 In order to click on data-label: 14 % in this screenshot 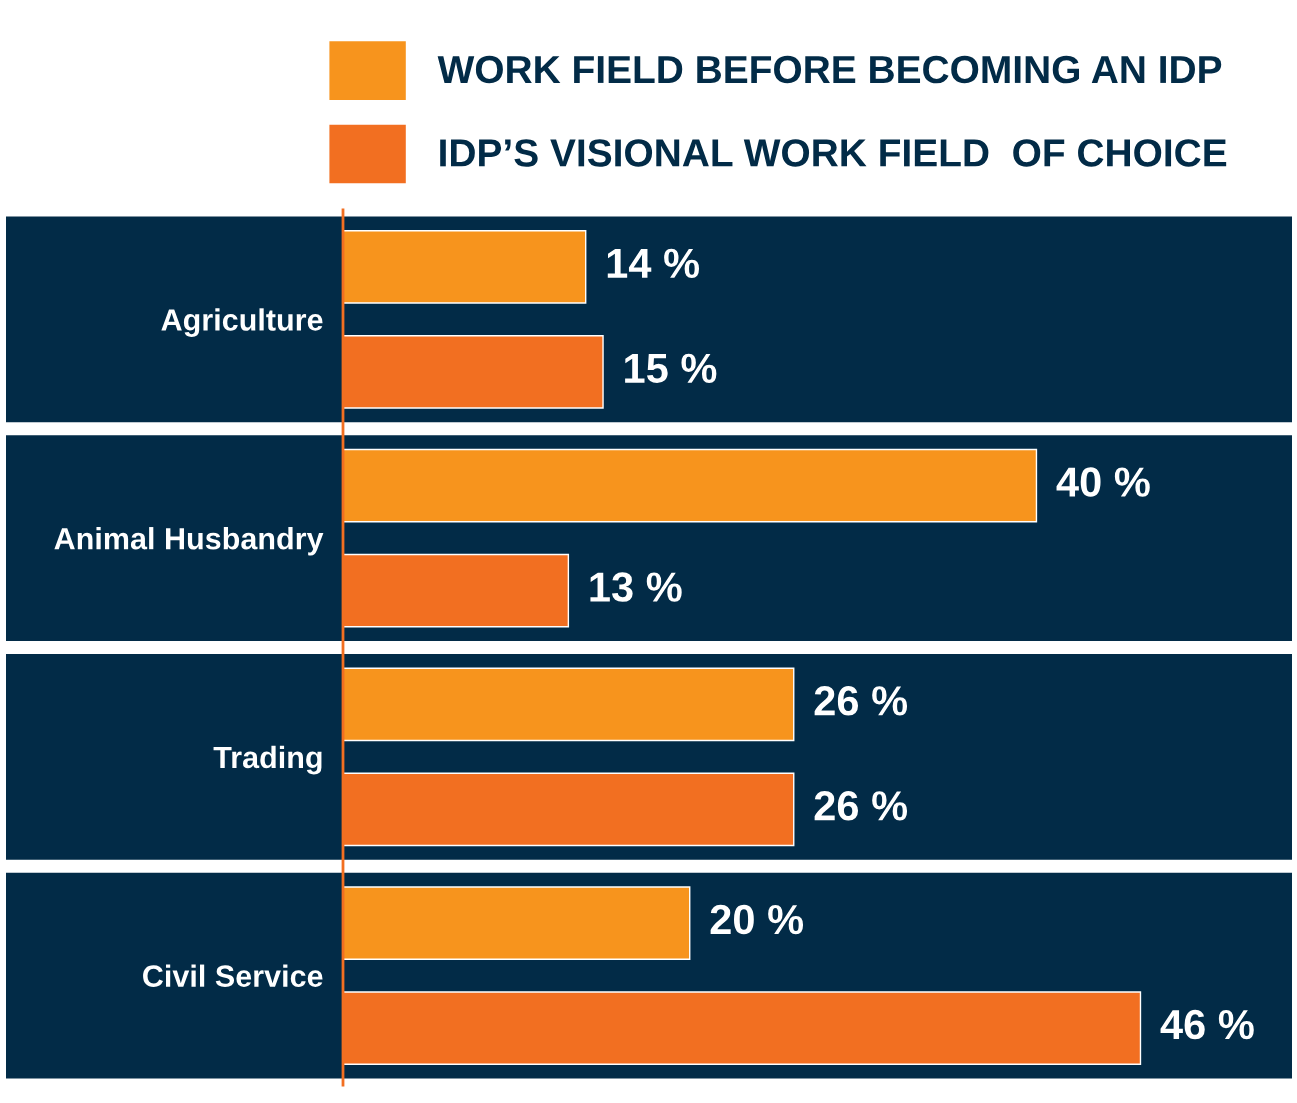, I will do `click(653, 263)`.